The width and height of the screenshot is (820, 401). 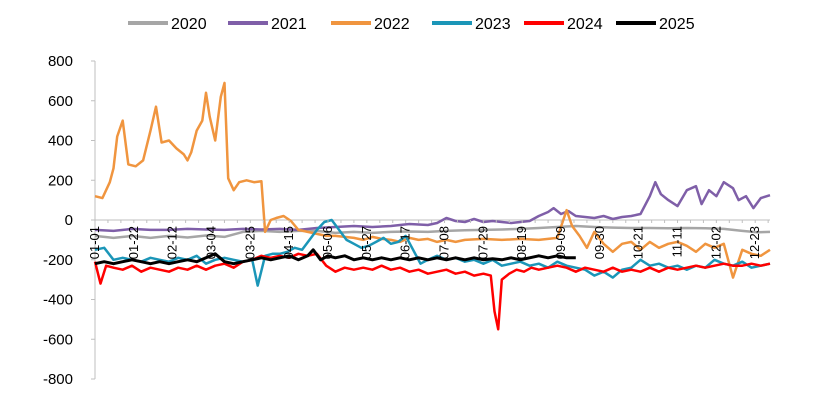 What do you see at coordinates (563, 24) in the screenshot?
I see `legend-item-2024: 2024` at bounding box center [563, 24].